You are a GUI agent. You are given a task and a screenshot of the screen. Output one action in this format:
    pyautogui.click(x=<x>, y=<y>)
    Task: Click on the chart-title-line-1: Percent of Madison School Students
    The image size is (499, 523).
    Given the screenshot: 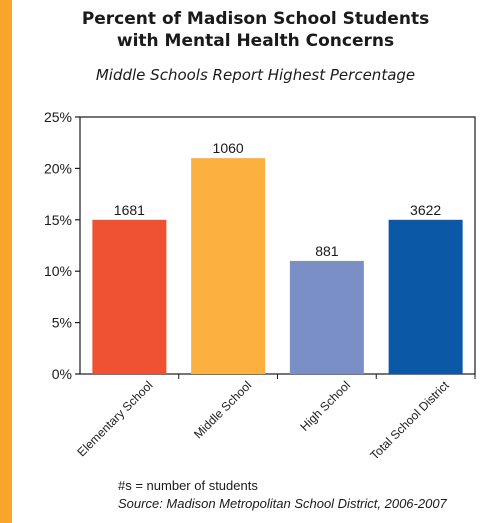 What is the action you would take?
    pyautogui.click(x=255, y=19)
    